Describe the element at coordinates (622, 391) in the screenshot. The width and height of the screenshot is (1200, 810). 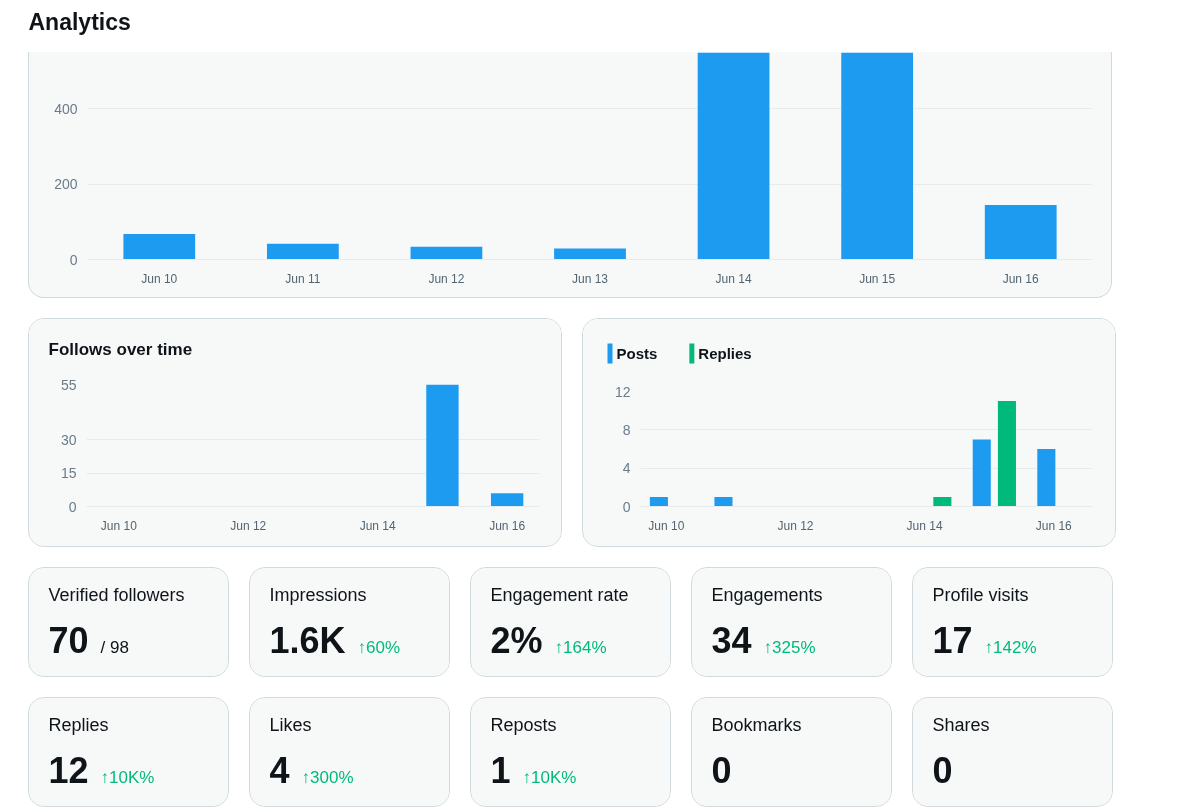
I see `y-tick-label: 12` at that location.